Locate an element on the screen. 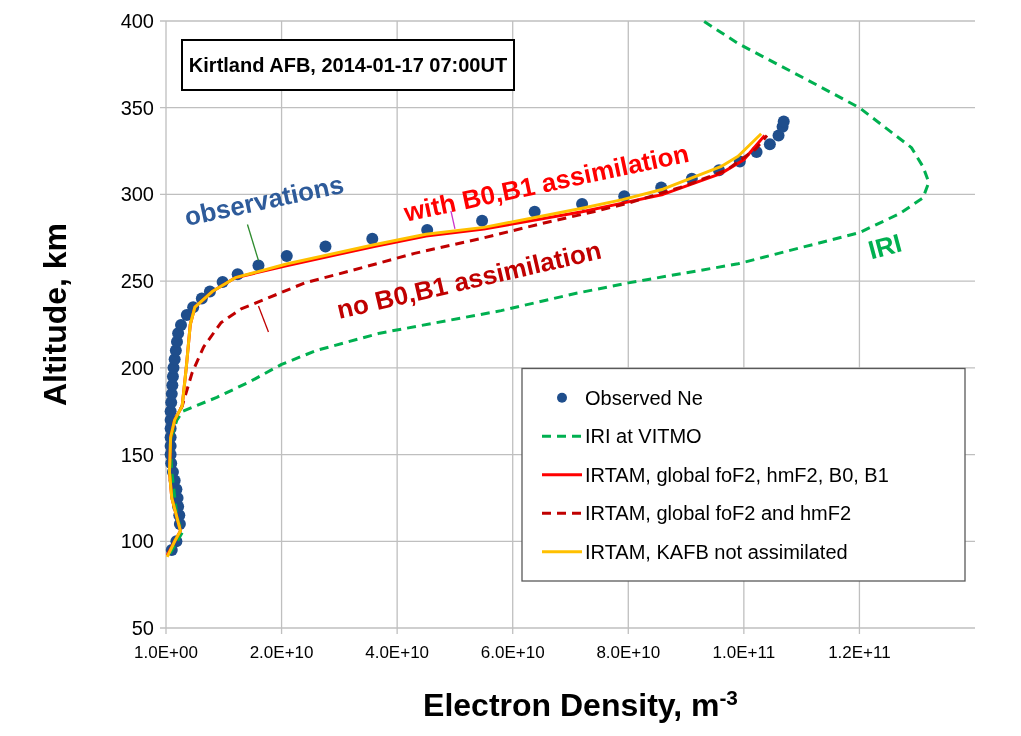  y-tick-label: 300 is located at coordinates (137, 194).